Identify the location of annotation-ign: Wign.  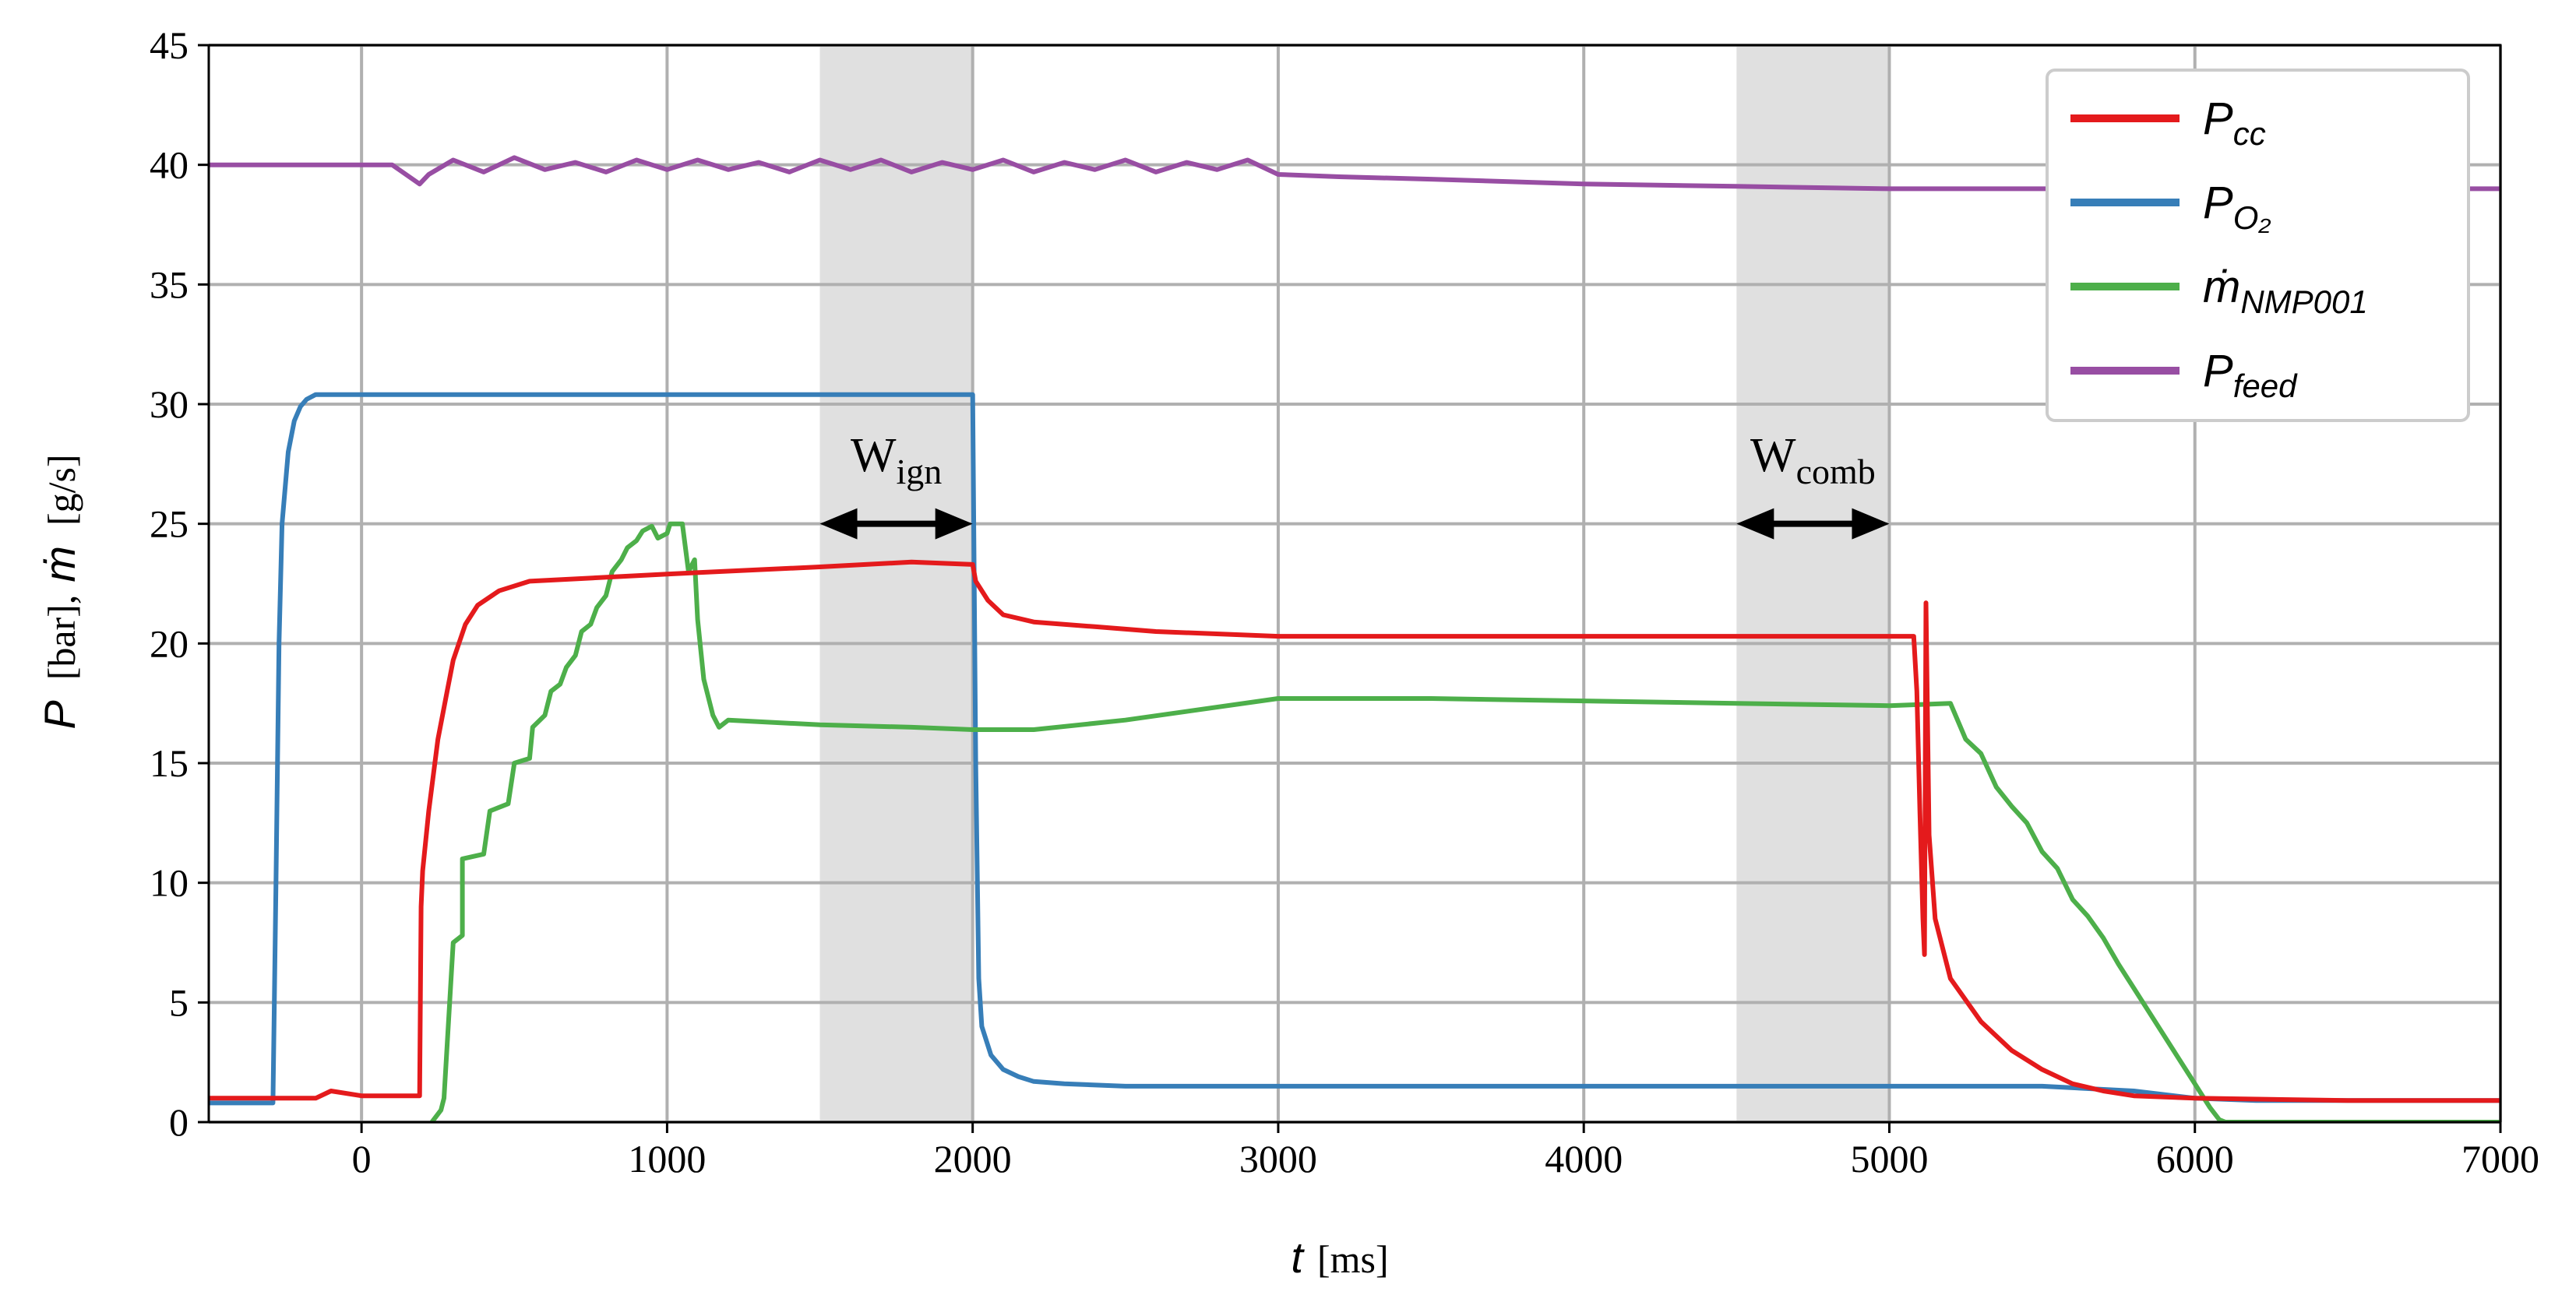
(896, 484).